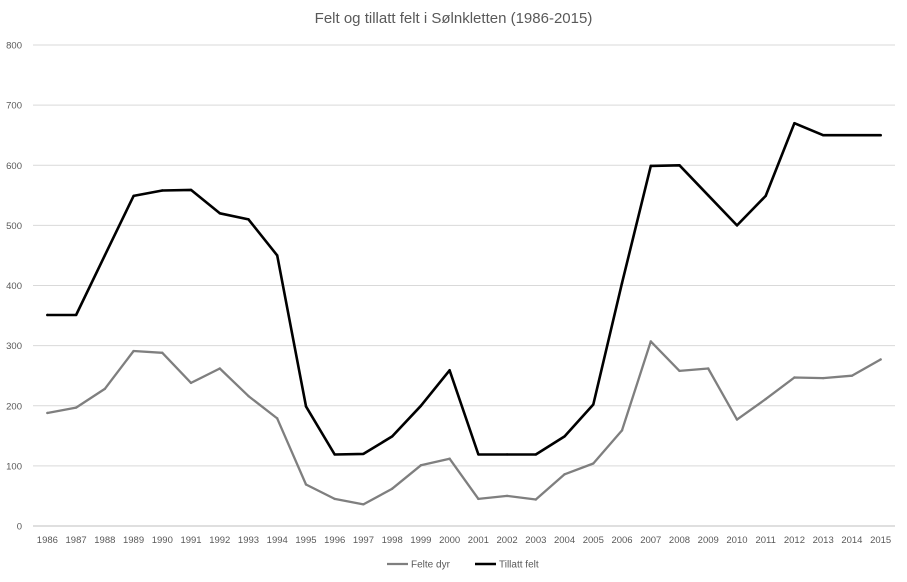 This screenshot has height=582, width=907. I want to click on y-tick-label: 600, so click(14, 166).